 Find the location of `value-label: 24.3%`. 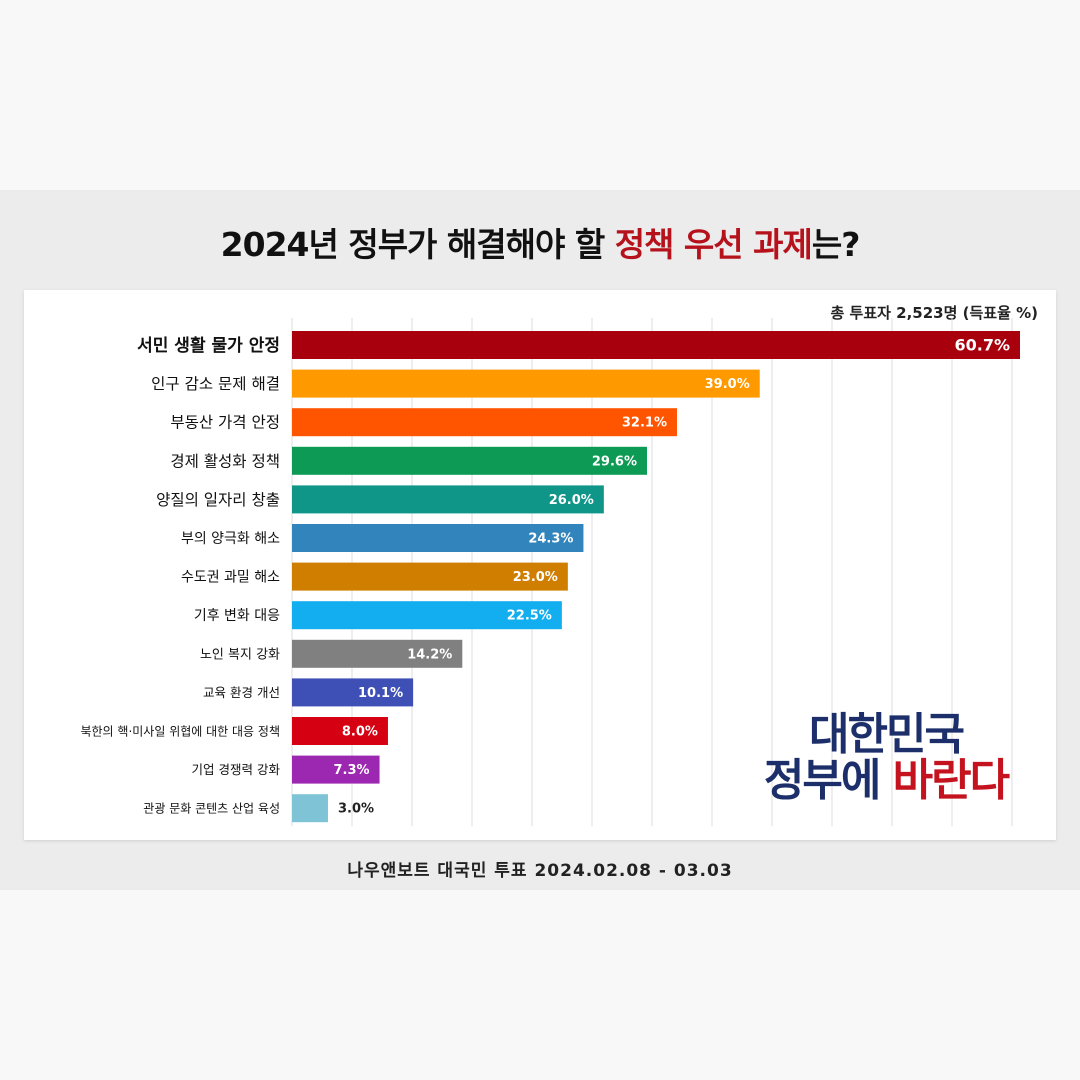

value-label: 24.3% is located at coordinates (550, 539).